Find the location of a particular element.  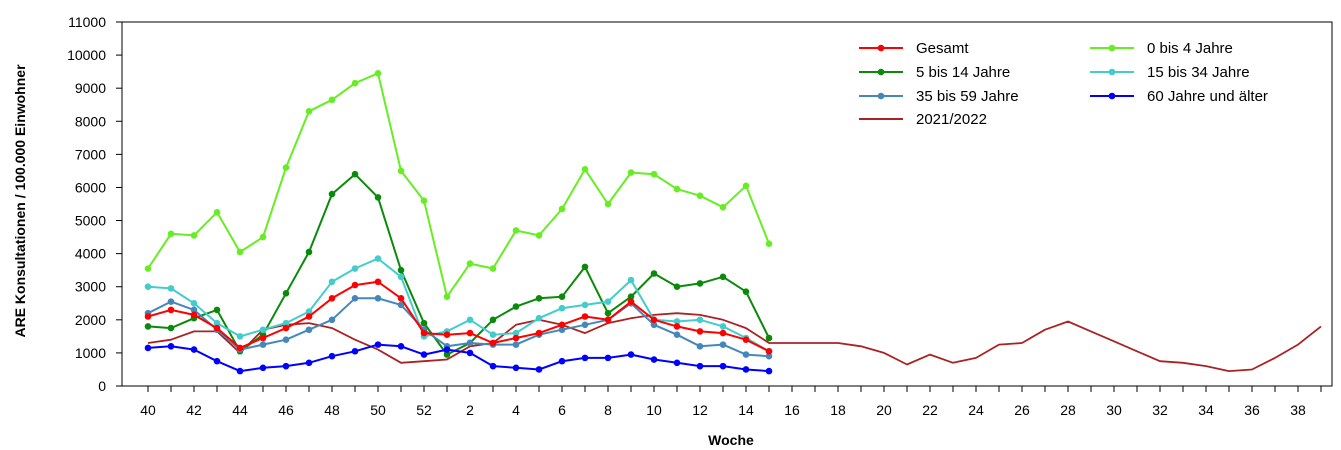

y-tick-label: 8000 is located at coordinates (90, 121).